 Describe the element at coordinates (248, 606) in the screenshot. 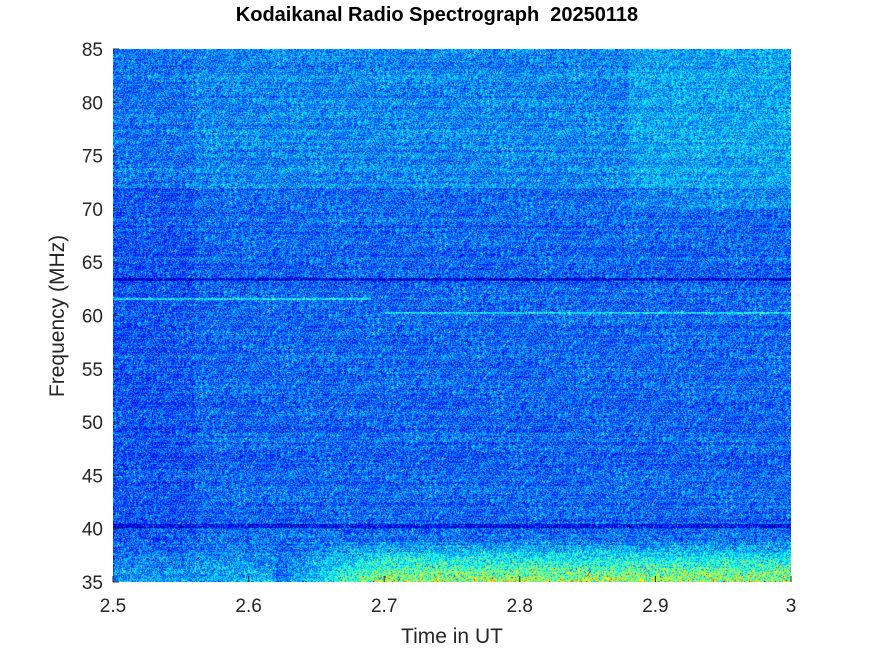

I see `x-tick-label: 2.6` at that location.